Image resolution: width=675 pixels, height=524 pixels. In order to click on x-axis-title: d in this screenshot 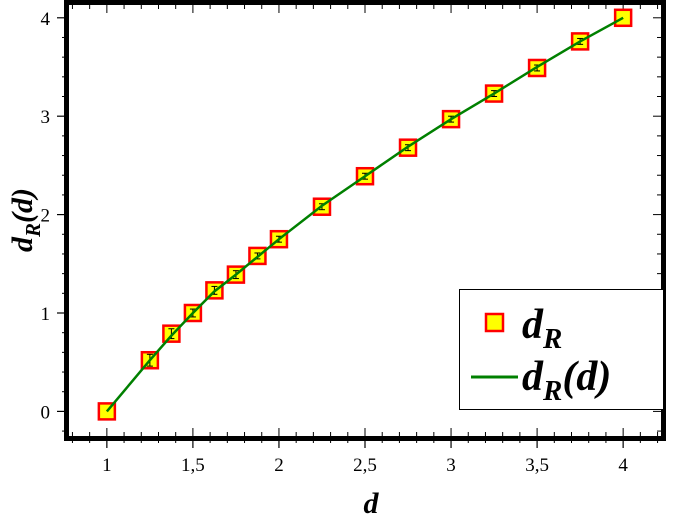, I will do `click(372, 503)`.